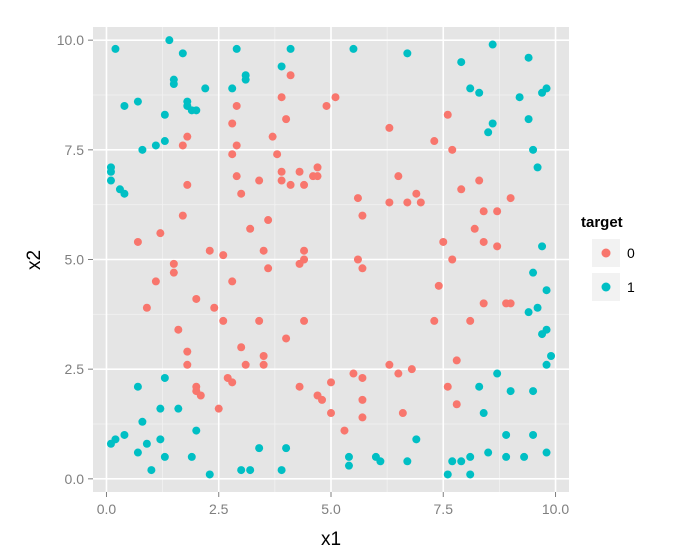  What do you see at coordinates (75, 369) in the screenshot?
I see `y-tick-label: 2.5` at bounding box center [75, 369].